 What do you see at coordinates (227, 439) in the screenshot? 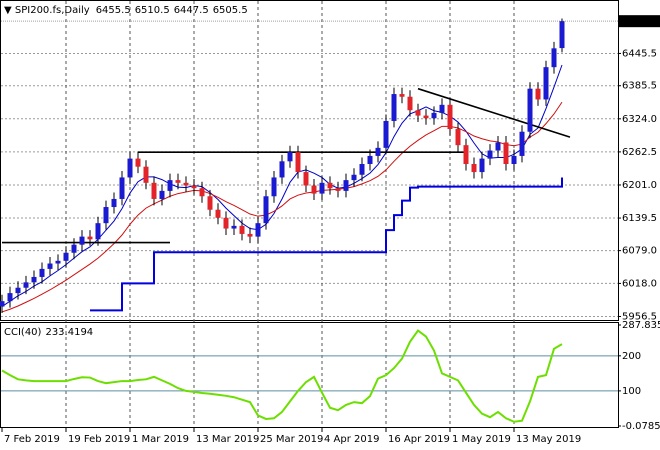
I see `x-tick-label: 13 Mar 2019` at bounding box center [227, 439].